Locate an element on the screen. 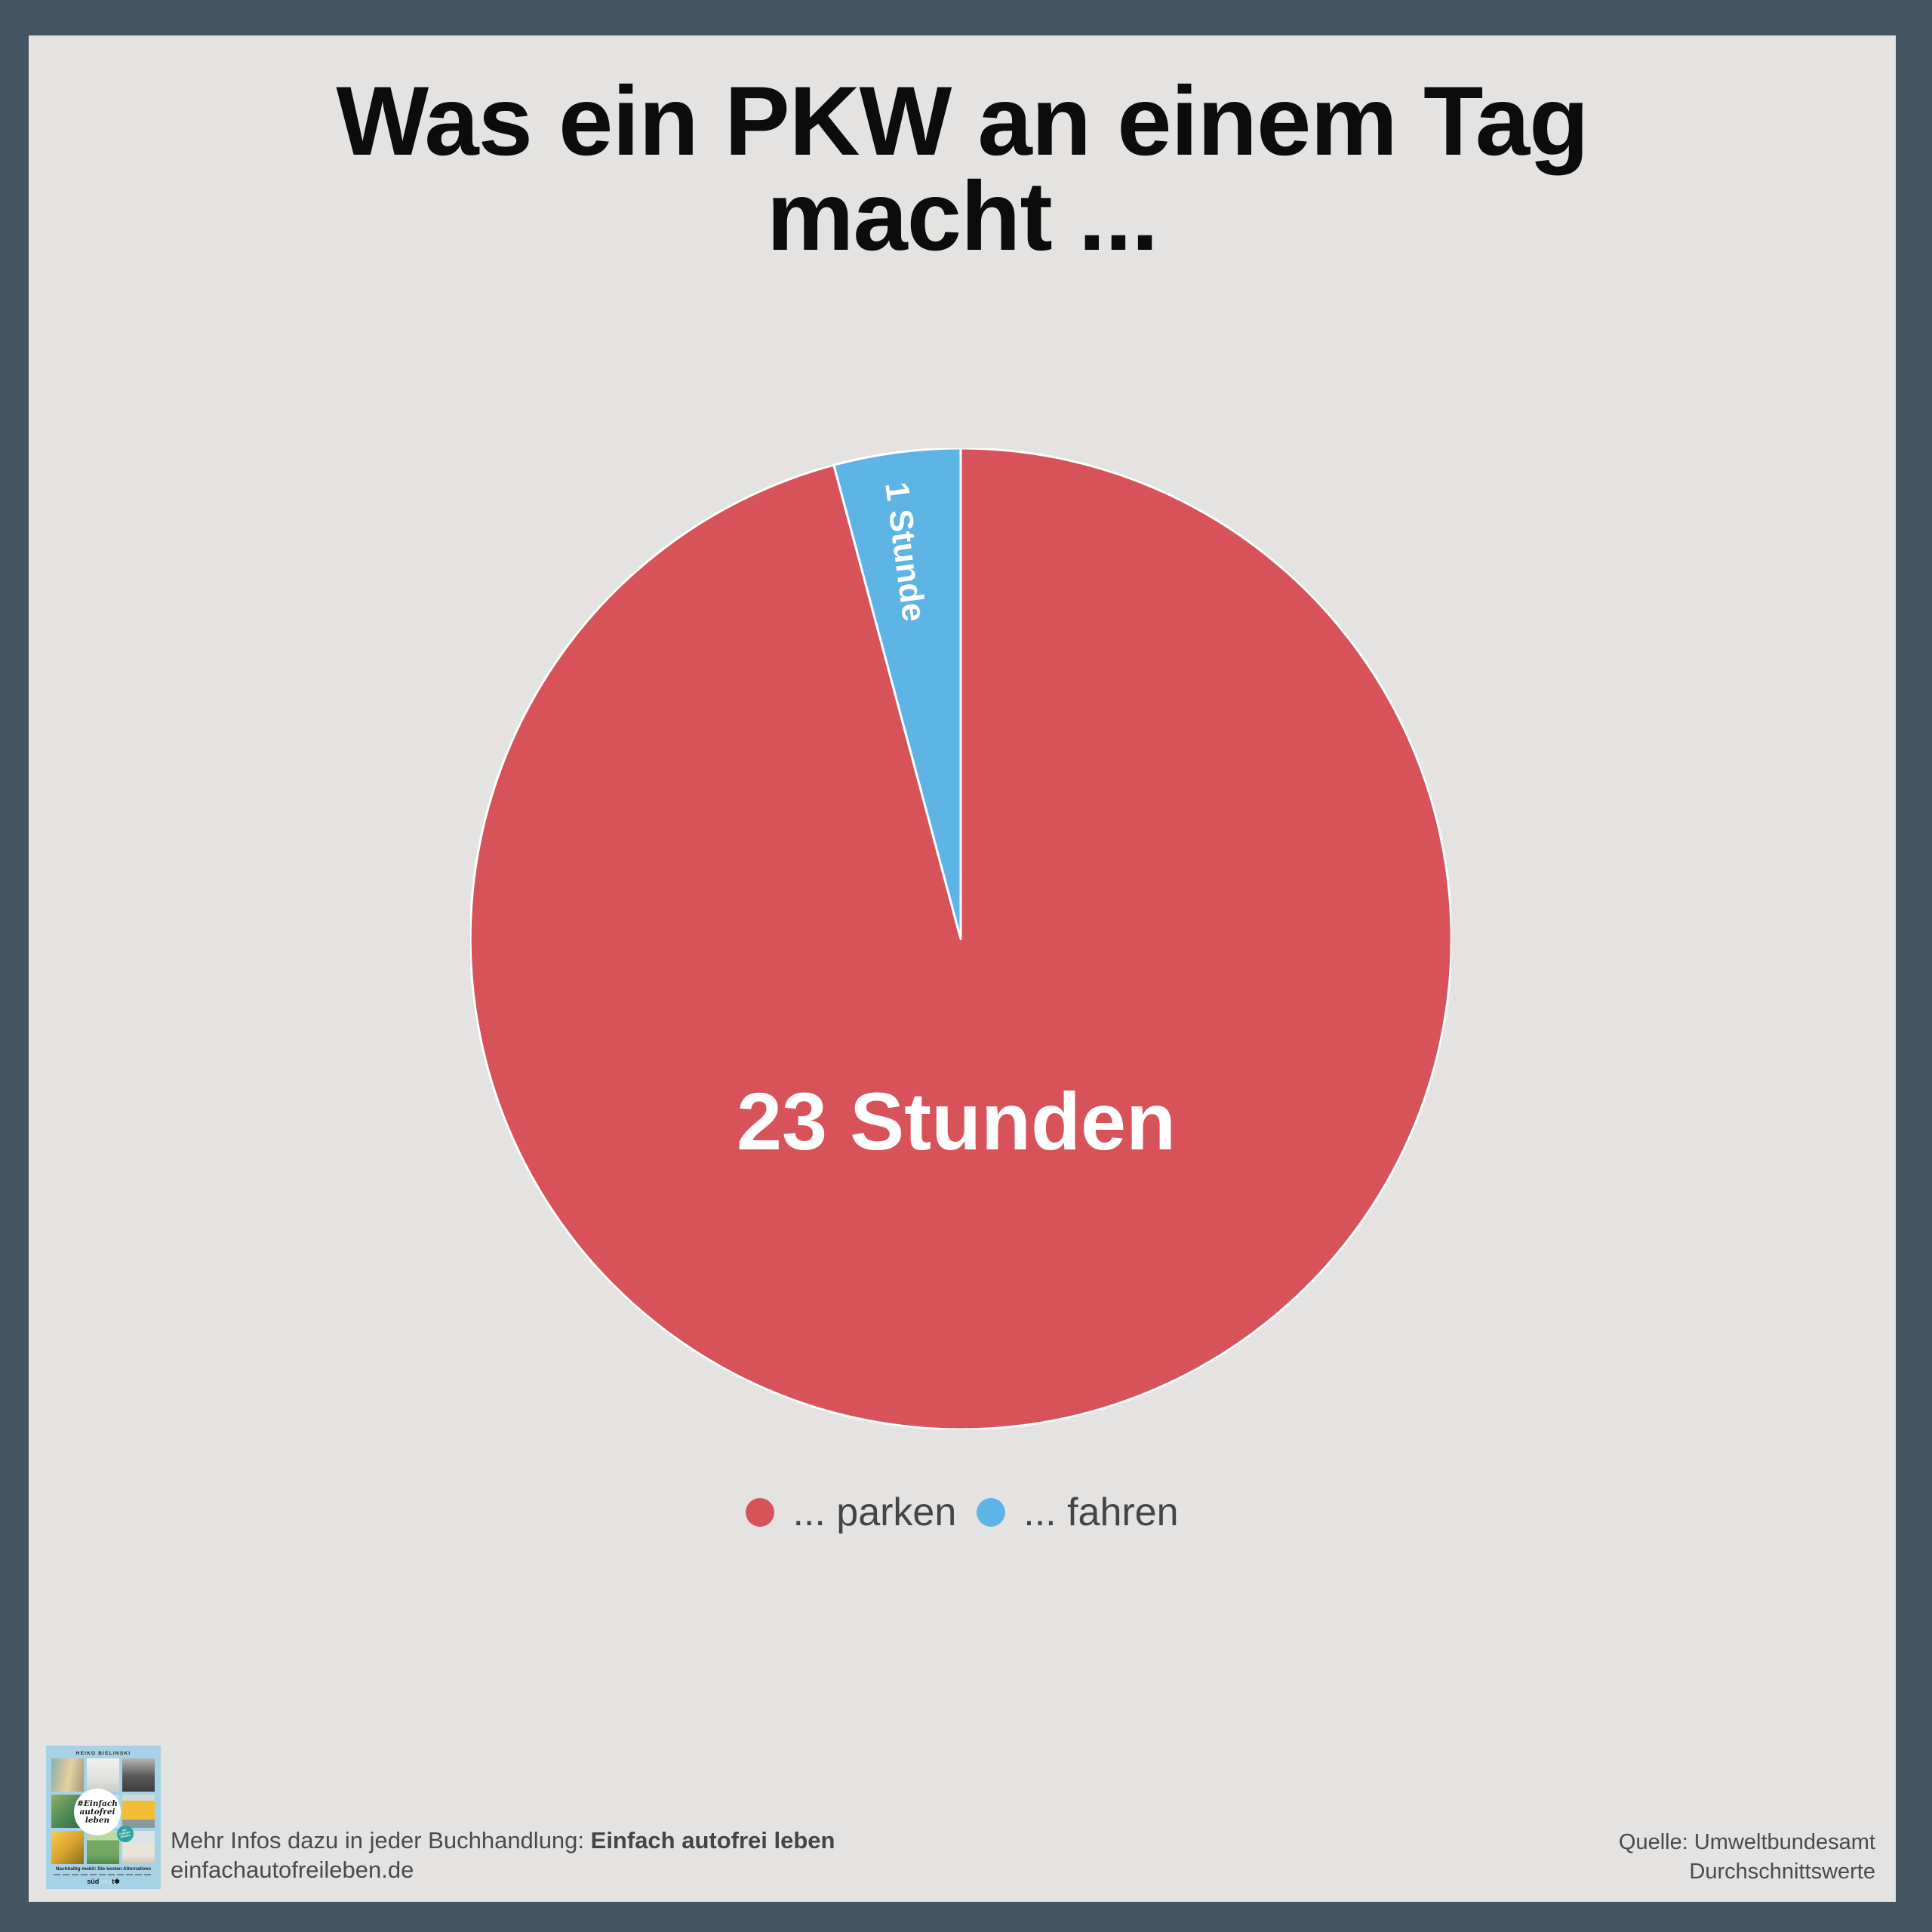 The width and height of the screenshot is (1932, 1932). book-title-line3: leben is located at coordinates (97, 1820).